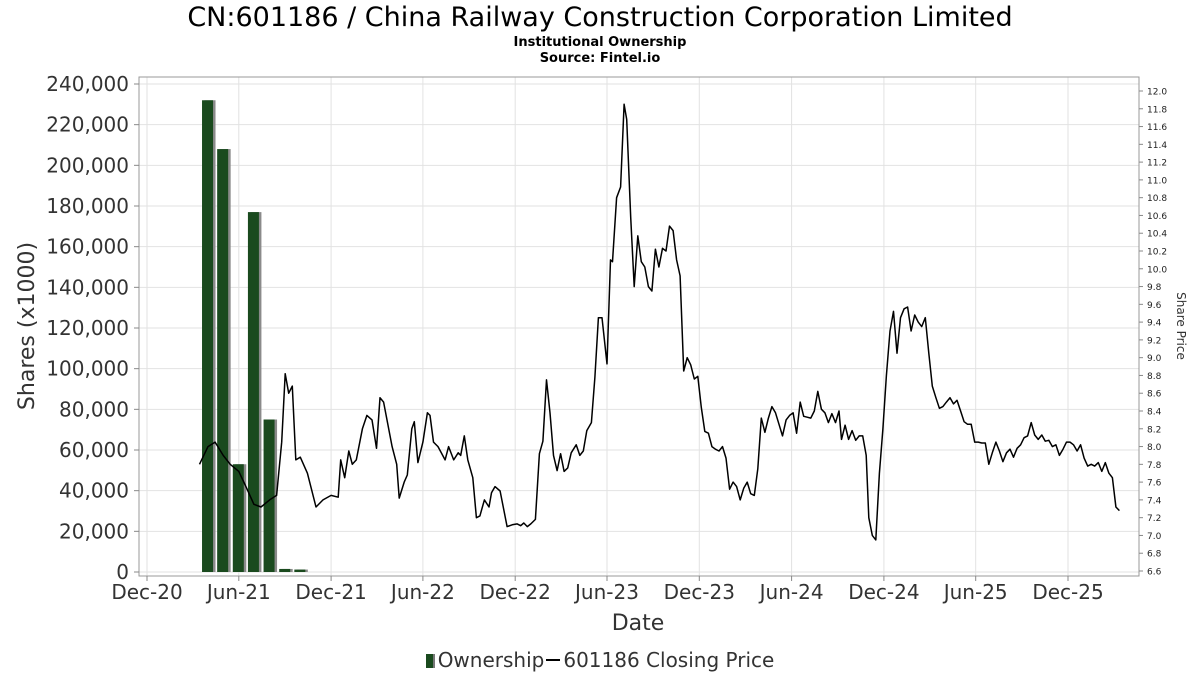 The height and width of the screenshot is (675, 1200). I want to click on y-right-tick-label: 9.6, so click(1154, 306).